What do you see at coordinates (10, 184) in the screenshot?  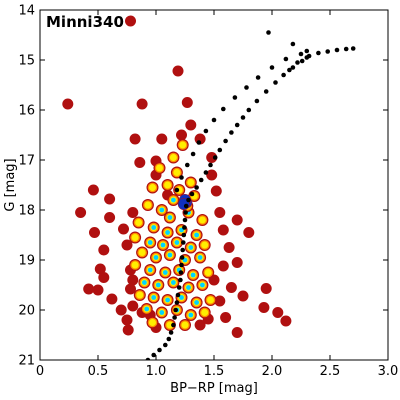 I see `y-axis-label: G [mag]` at bounding box center [10, 184].